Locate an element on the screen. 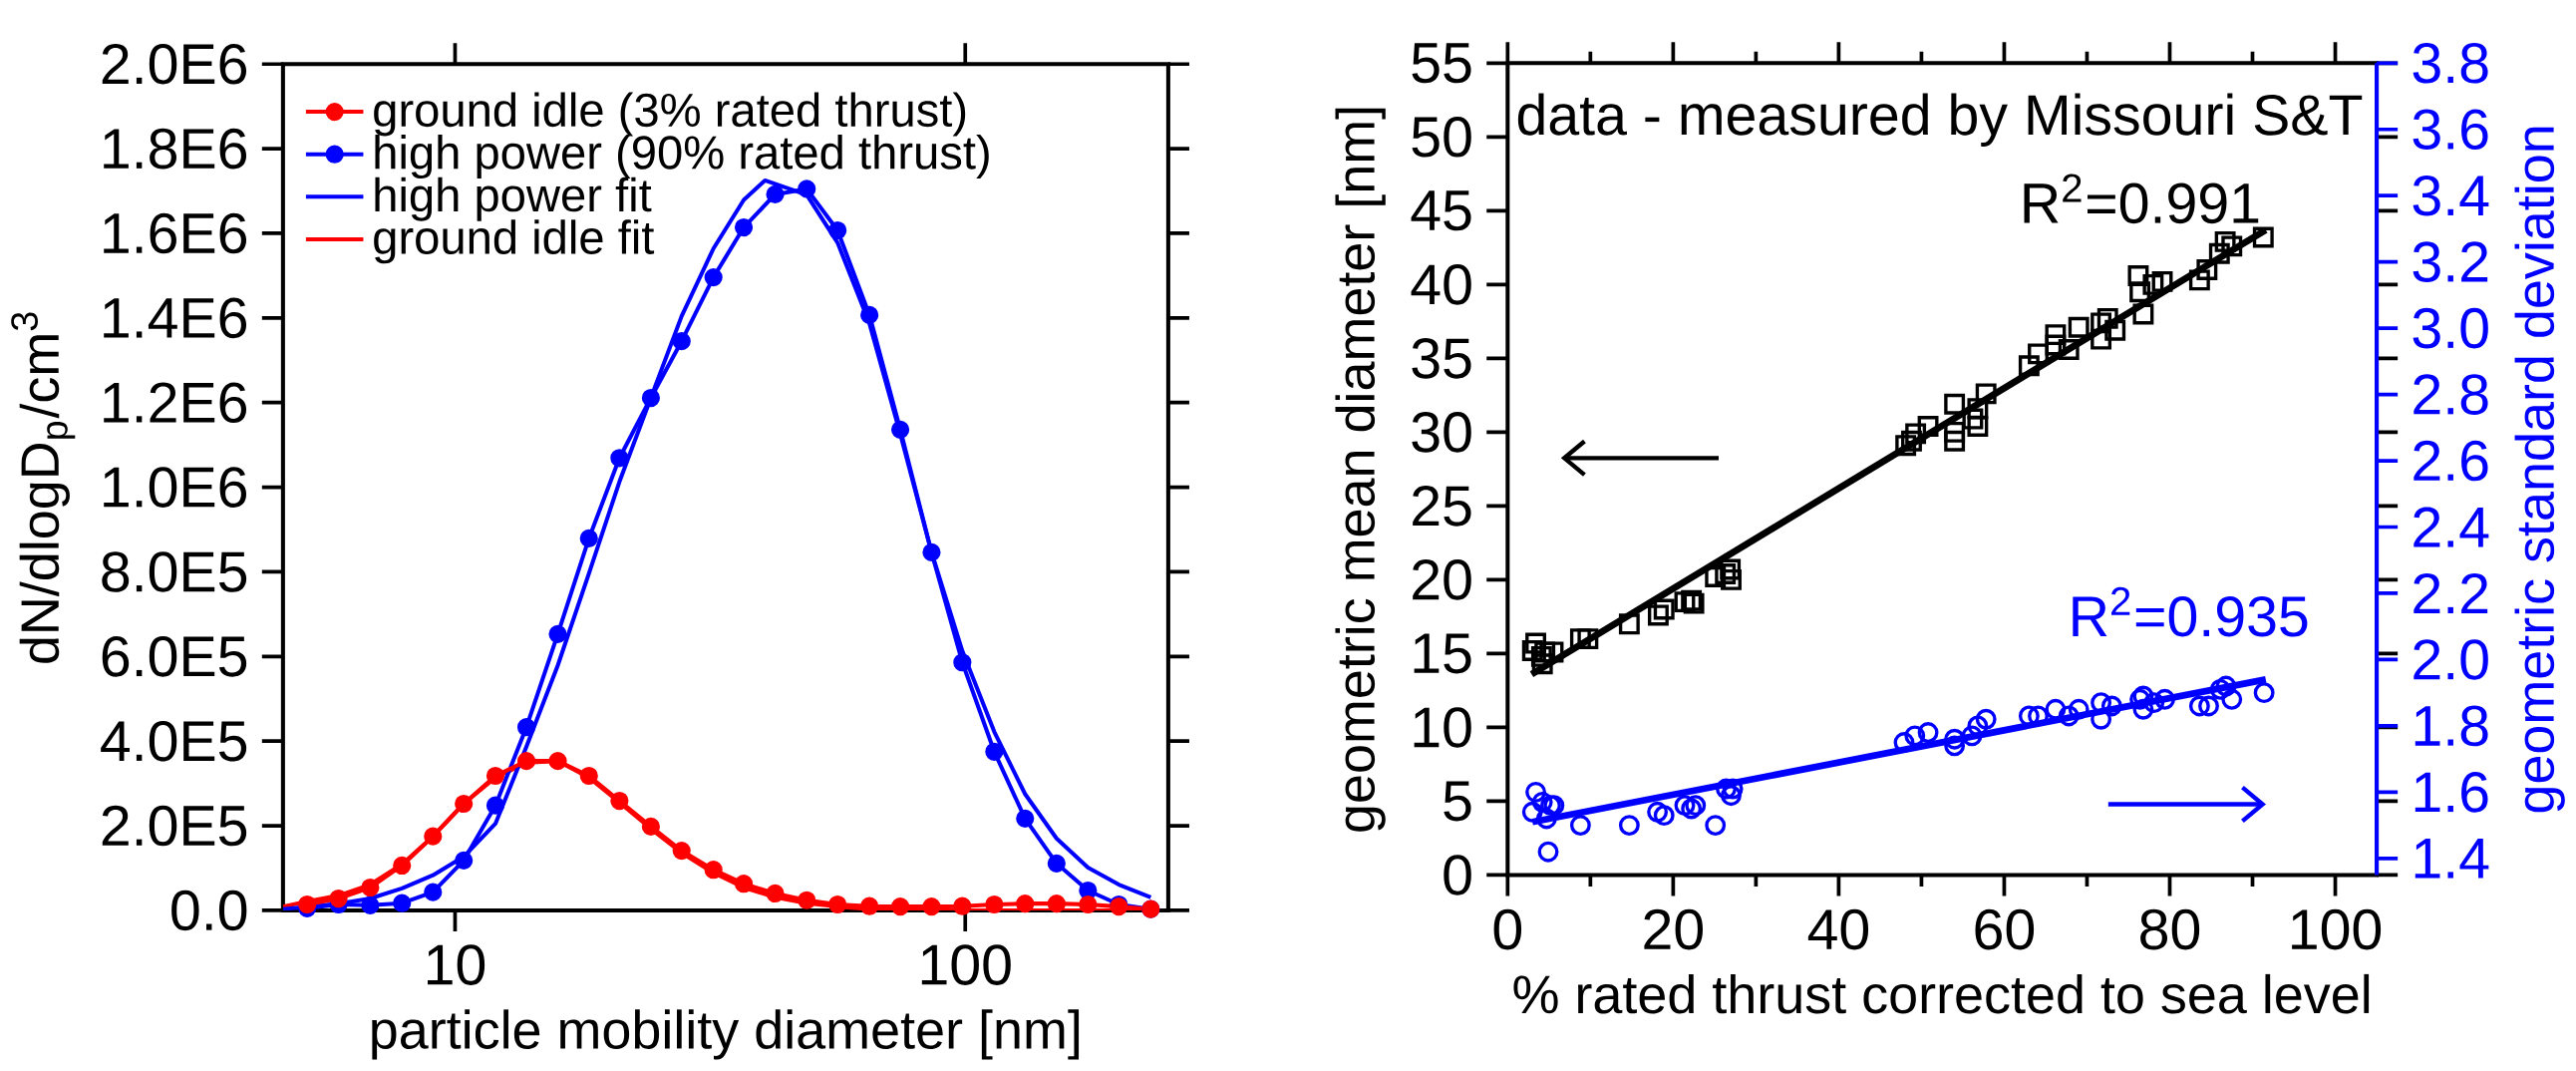 Image resolution: width=2576 pixels, height=1071 pixels. y2-tick-label: 3.2 is located at coordinates (2450, 262).